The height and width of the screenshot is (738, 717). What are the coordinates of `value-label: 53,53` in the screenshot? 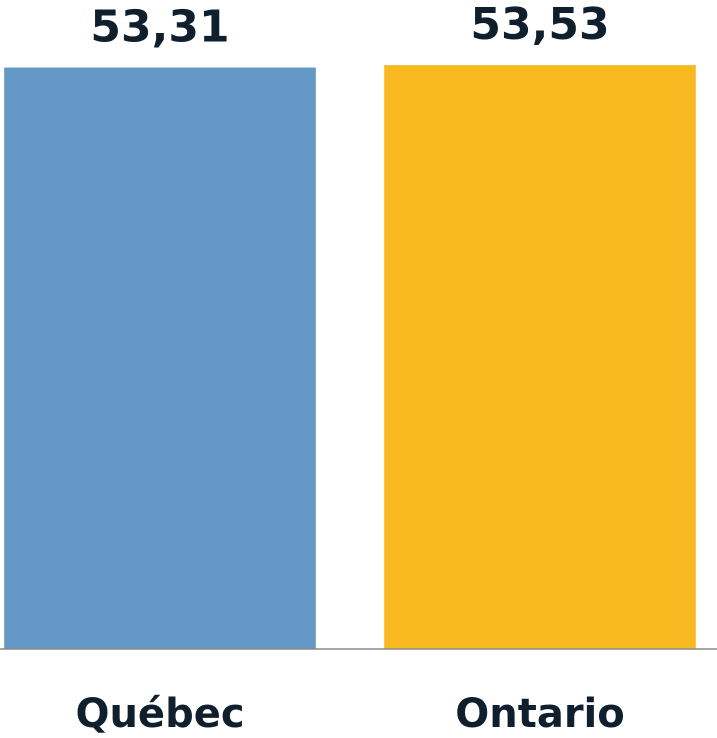 It's located at (539, 25).